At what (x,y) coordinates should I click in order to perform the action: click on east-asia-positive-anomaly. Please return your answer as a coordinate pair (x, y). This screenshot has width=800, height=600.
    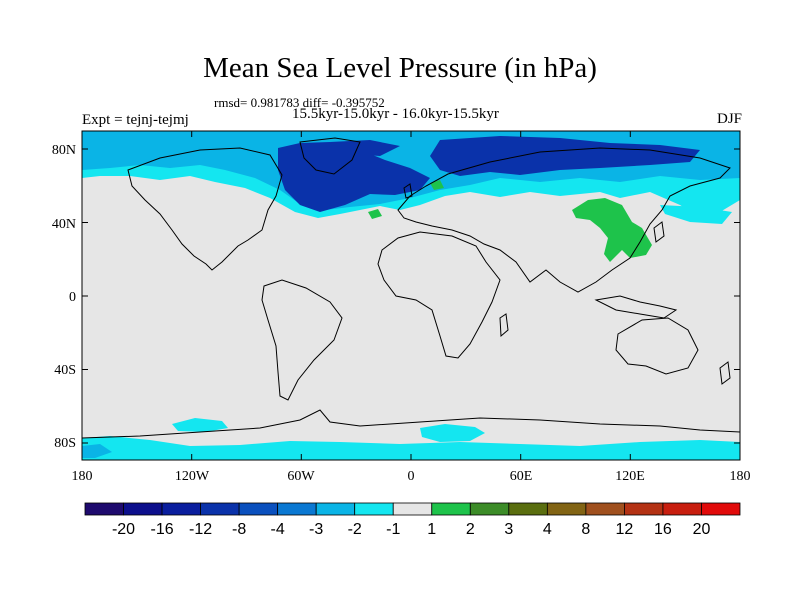
    Looking at the image, I should click on (612, 230).